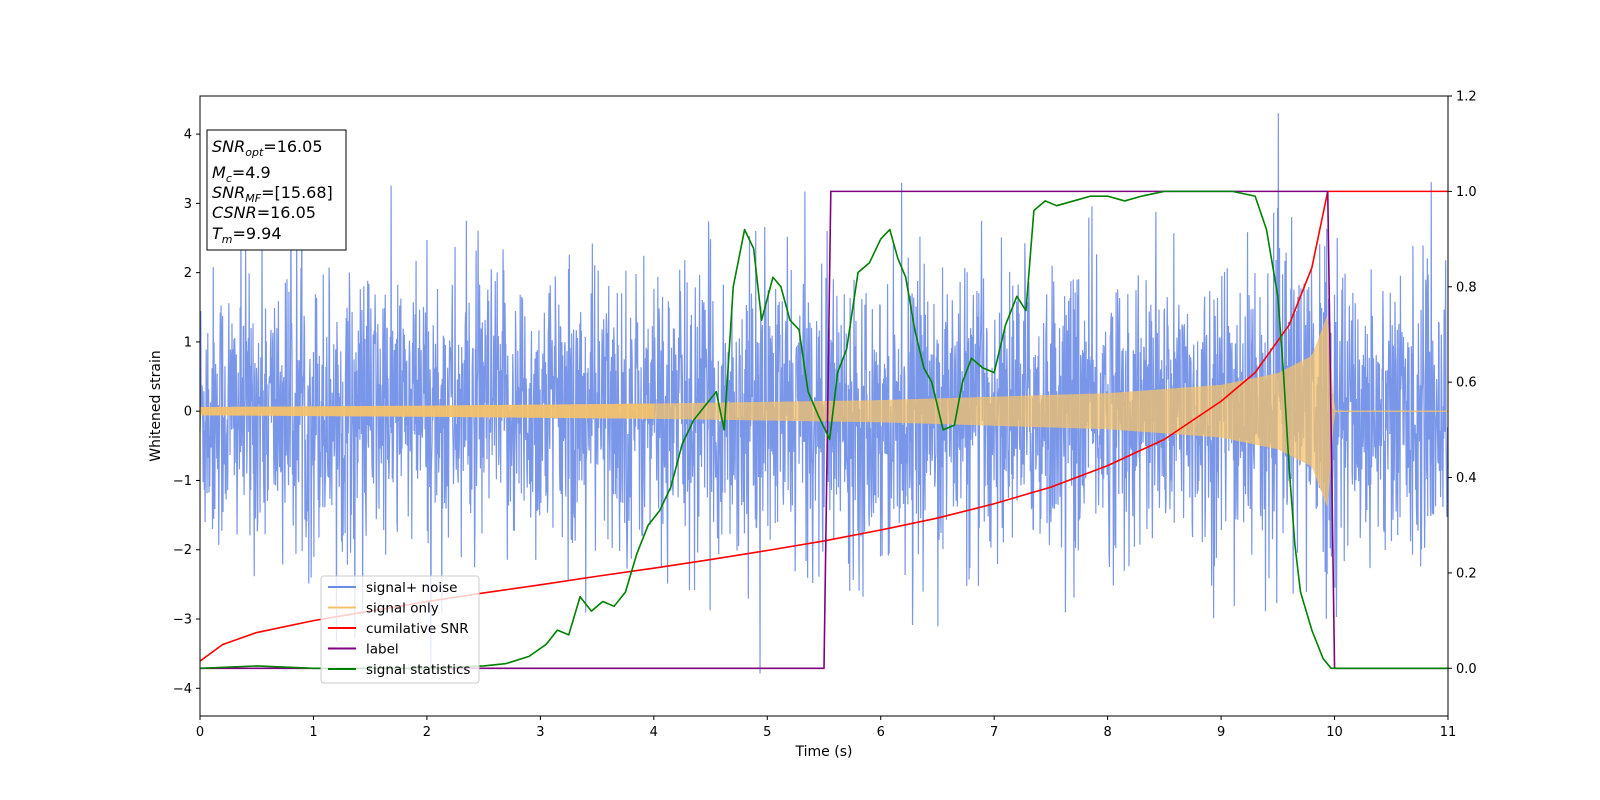  I want to click on legend-label: label, so click(382, 650).